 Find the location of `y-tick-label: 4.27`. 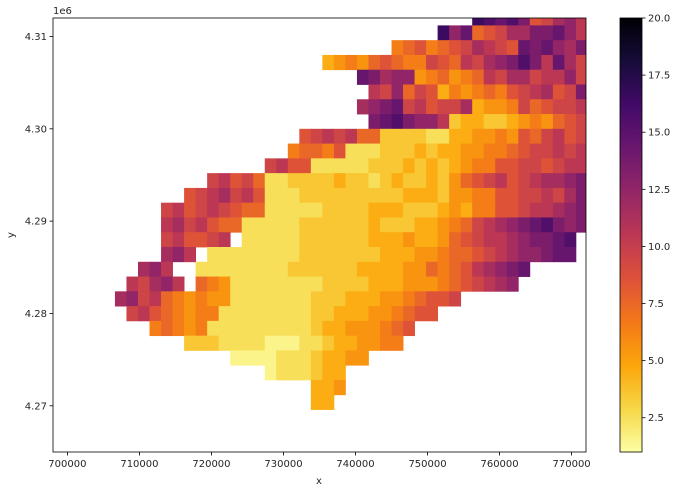

y-tick-label: 4.27 is located at coordinates (36, 406).